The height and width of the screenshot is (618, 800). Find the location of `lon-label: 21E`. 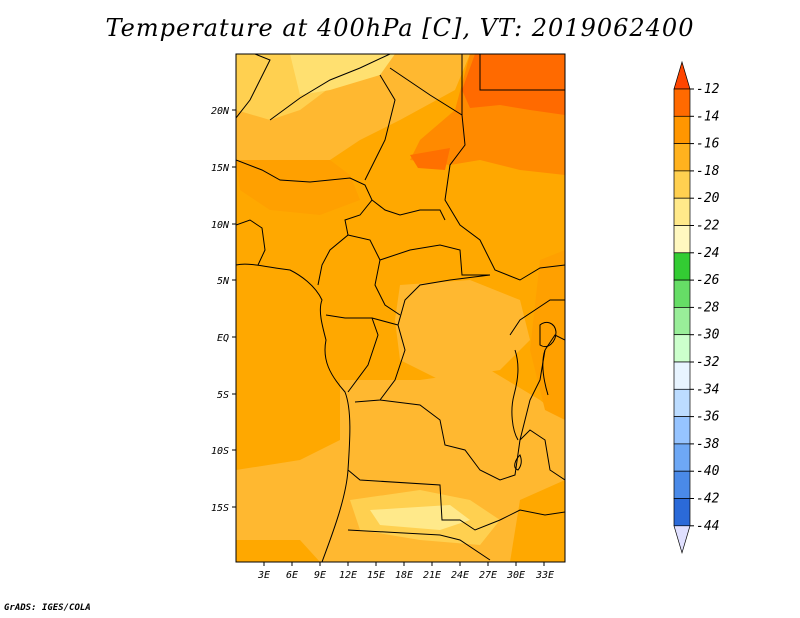

lon-label: 21E is located at coordinates (432, 575).